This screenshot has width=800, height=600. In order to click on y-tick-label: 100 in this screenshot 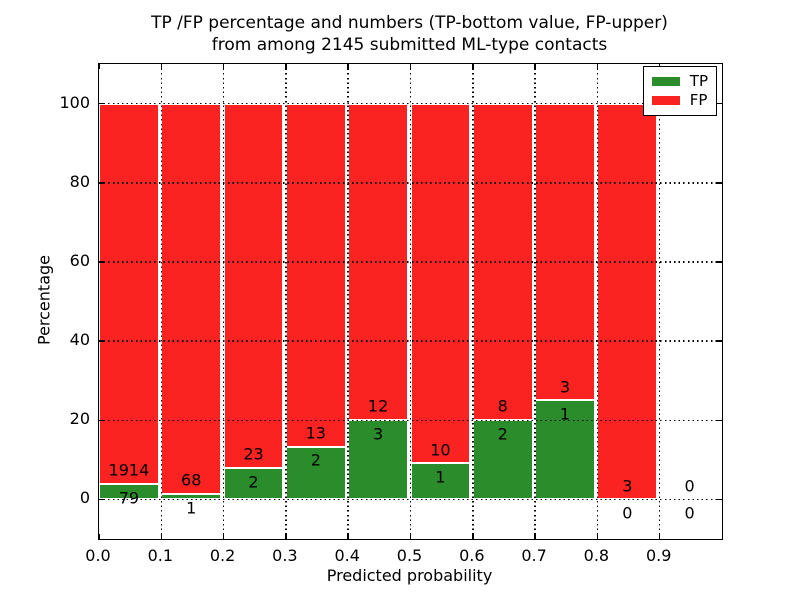, I will do `click(74, 102)`.